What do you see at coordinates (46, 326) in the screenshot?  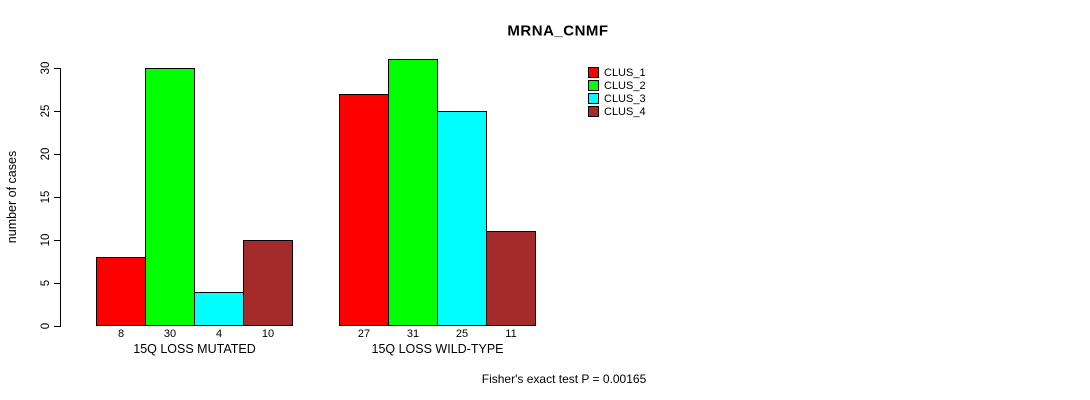 I see `y-tick-label: 0` at bounding box center [46, 326].